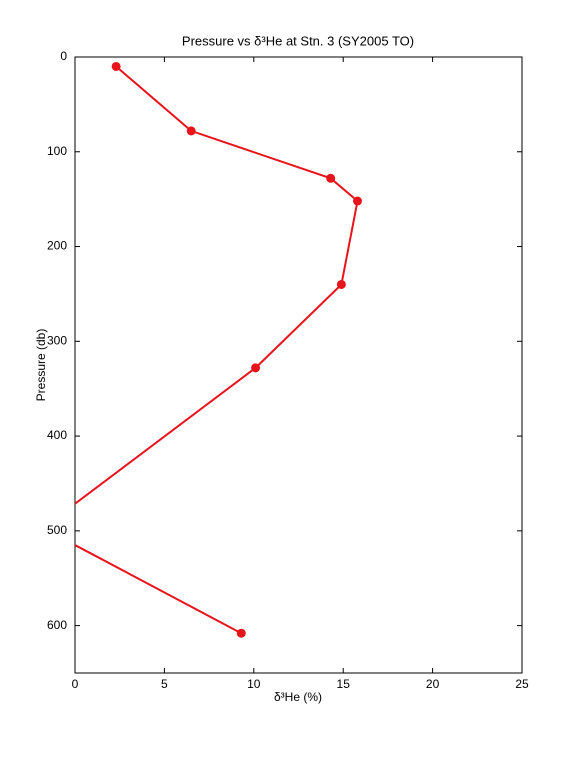  I want to click on x-tick-label: 10, so click(254, 684).